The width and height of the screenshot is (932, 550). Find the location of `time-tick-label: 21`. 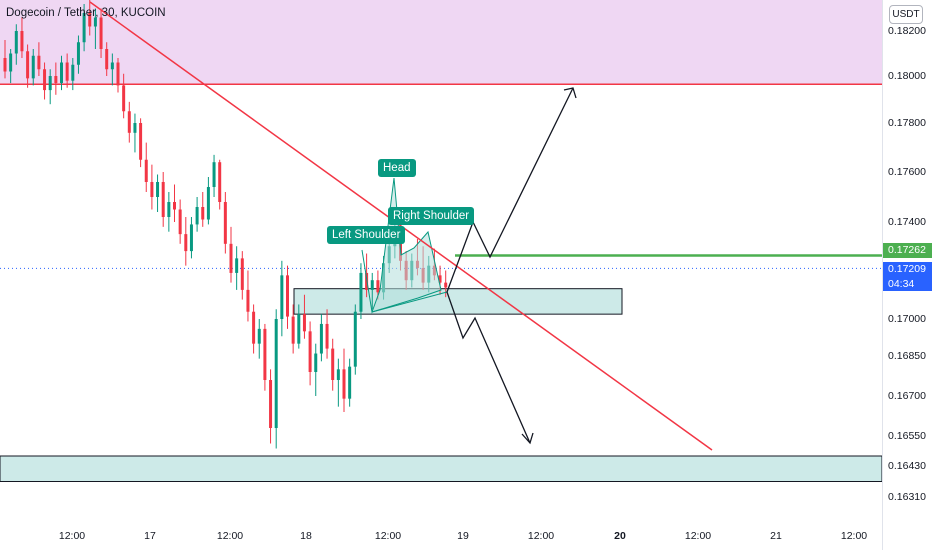

time-tick-label: 21 is located at coordinates (776, 536).